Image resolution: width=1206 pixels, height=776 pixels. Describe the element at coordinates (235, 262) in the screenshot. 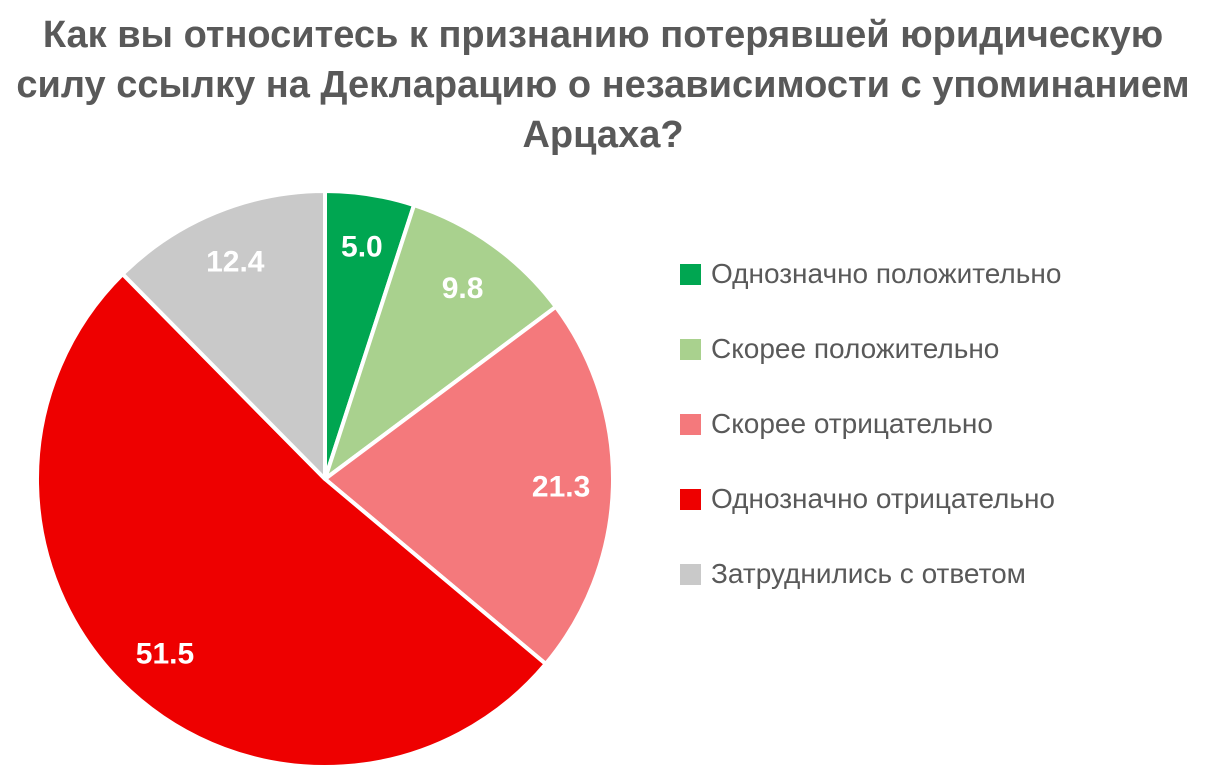

I see `pie-slice-label: 12.4` at that location.